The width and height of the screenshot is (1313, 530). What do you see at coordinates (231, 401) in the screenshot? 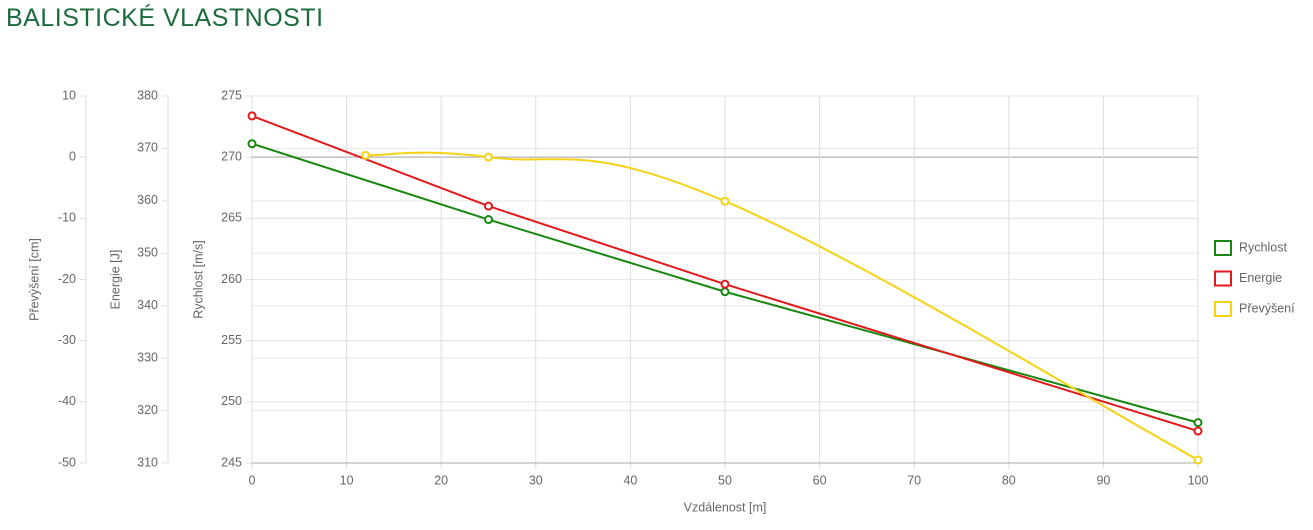
I see `y-tick-label: 250` at bounding box center [231, 401].